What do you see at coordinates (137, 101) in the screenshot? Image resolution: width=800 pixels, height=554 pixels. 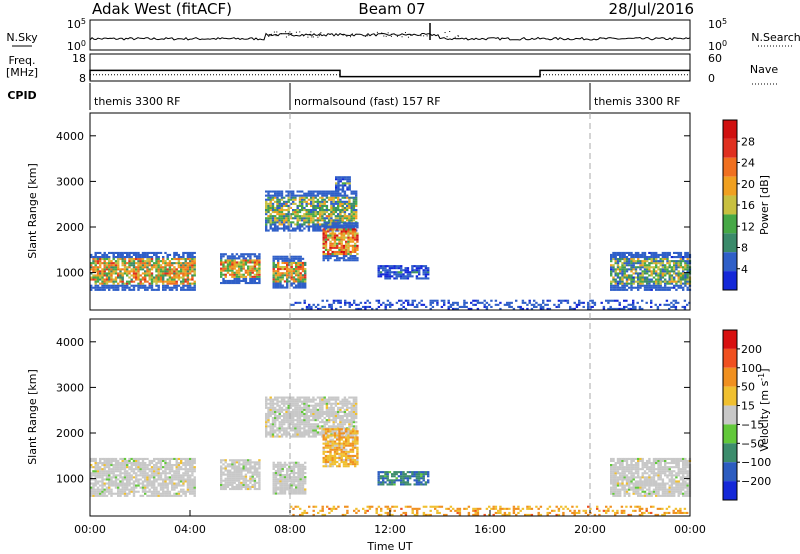 I see `cpid-segment-label-0: themis 3300 RF` at bounding box center [137, 101].